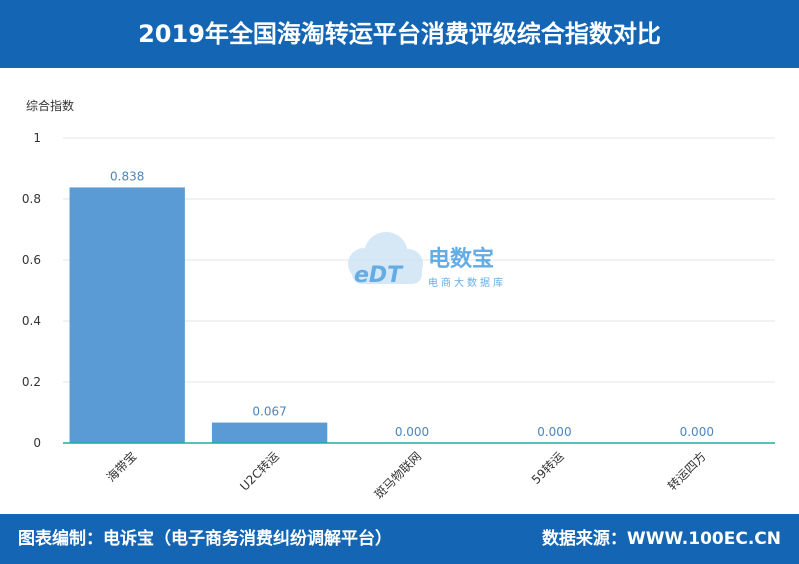  What do you see at coordinates (259, 471) in the screenshot?
I see `category-label: U2C转运` at bounding box center [259, 471].